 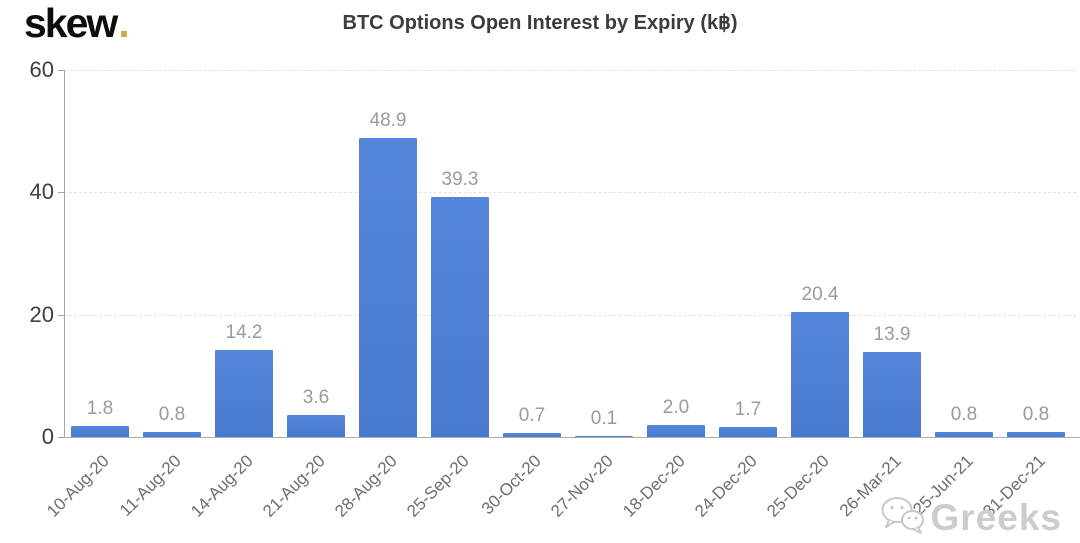 What do you see at coordinates (604, 418) in the screenshot?
I see `bar-value-label: 0.1` at bounding box center [604, 418].